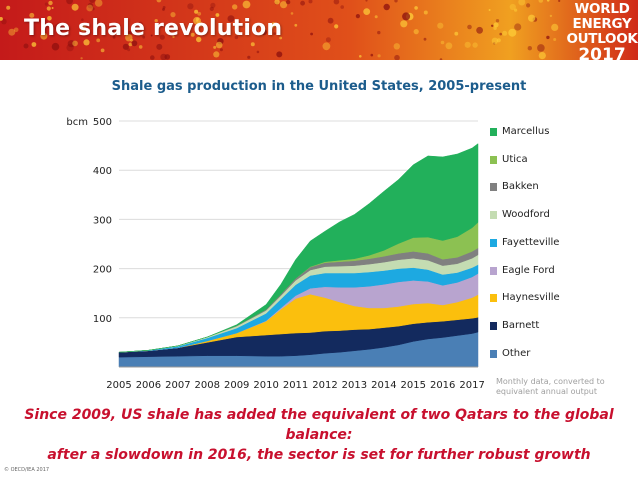  What do you see at coordinates (236, 385) in the screenshot?
I see `x-tick-label: 2009` at bounding box center [236, 385].